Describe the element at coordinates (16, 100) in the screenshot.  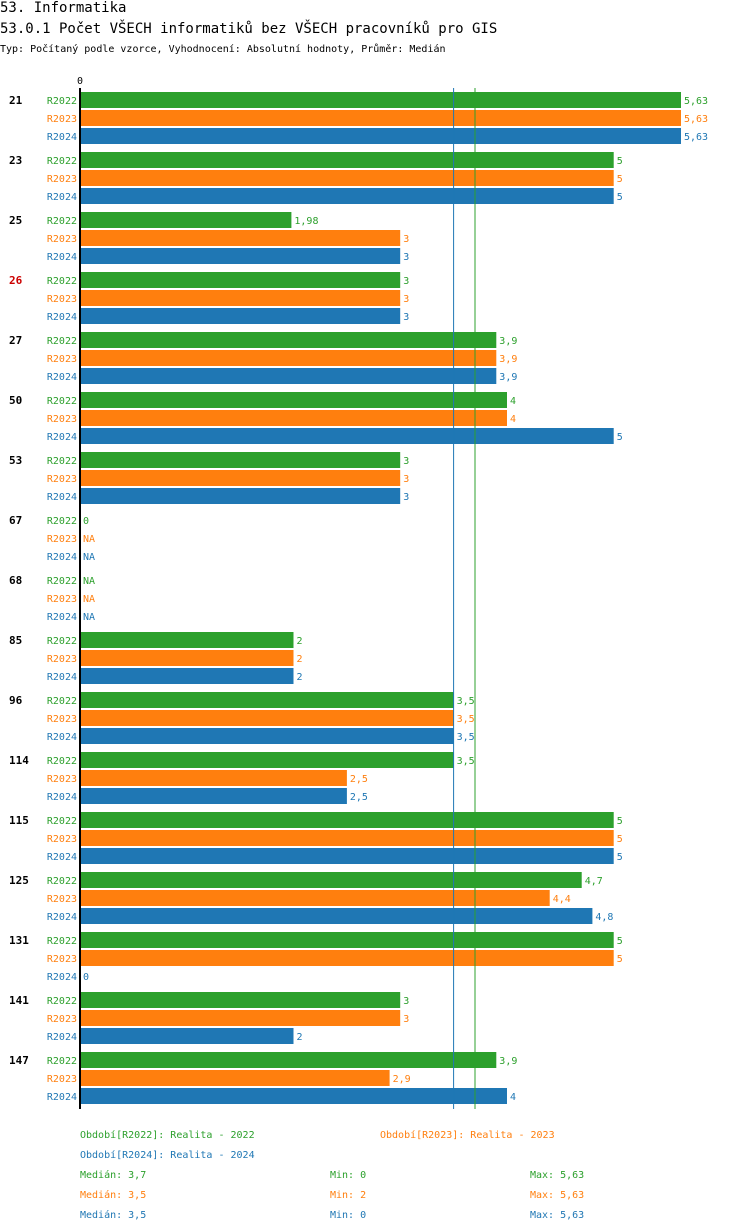
I see `category-label: 21` at that location.